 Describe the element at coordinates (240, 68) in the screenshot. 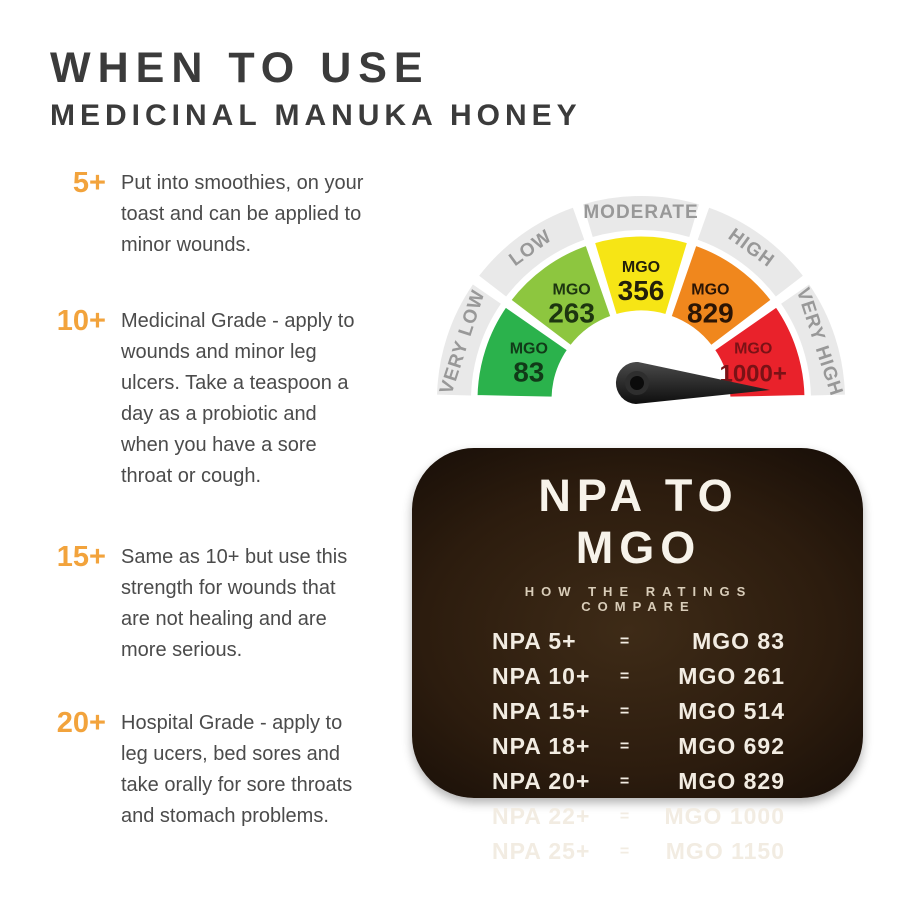

I see `page-title: WHEN TO USE` at that location.